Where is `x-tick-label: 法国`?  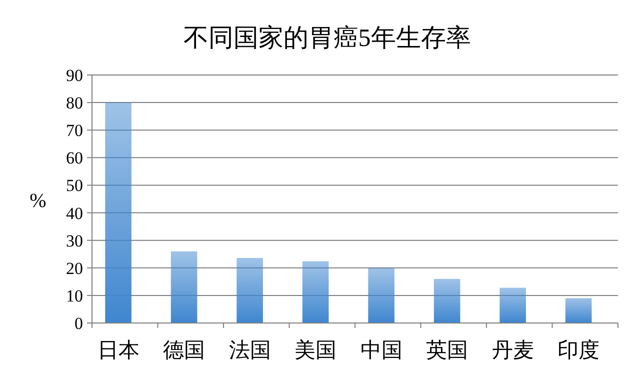 x-tick-label: 法国 is located at coordinates (249, 350).